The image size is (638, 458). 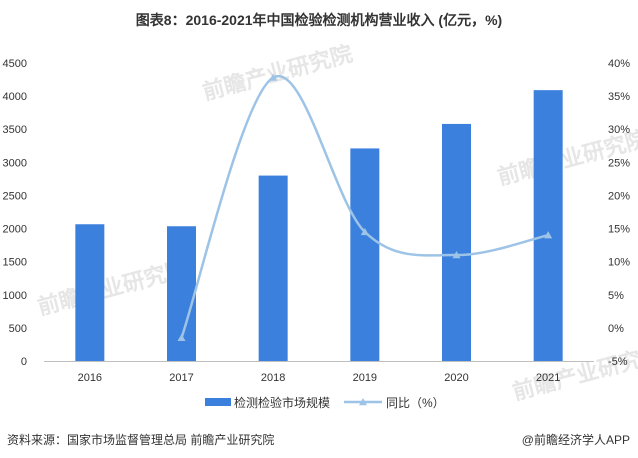 What do you see at coordinates (619, 263) in the screenshot?
I see `right-tick-label: 10%` at bounding box center [619, 263].